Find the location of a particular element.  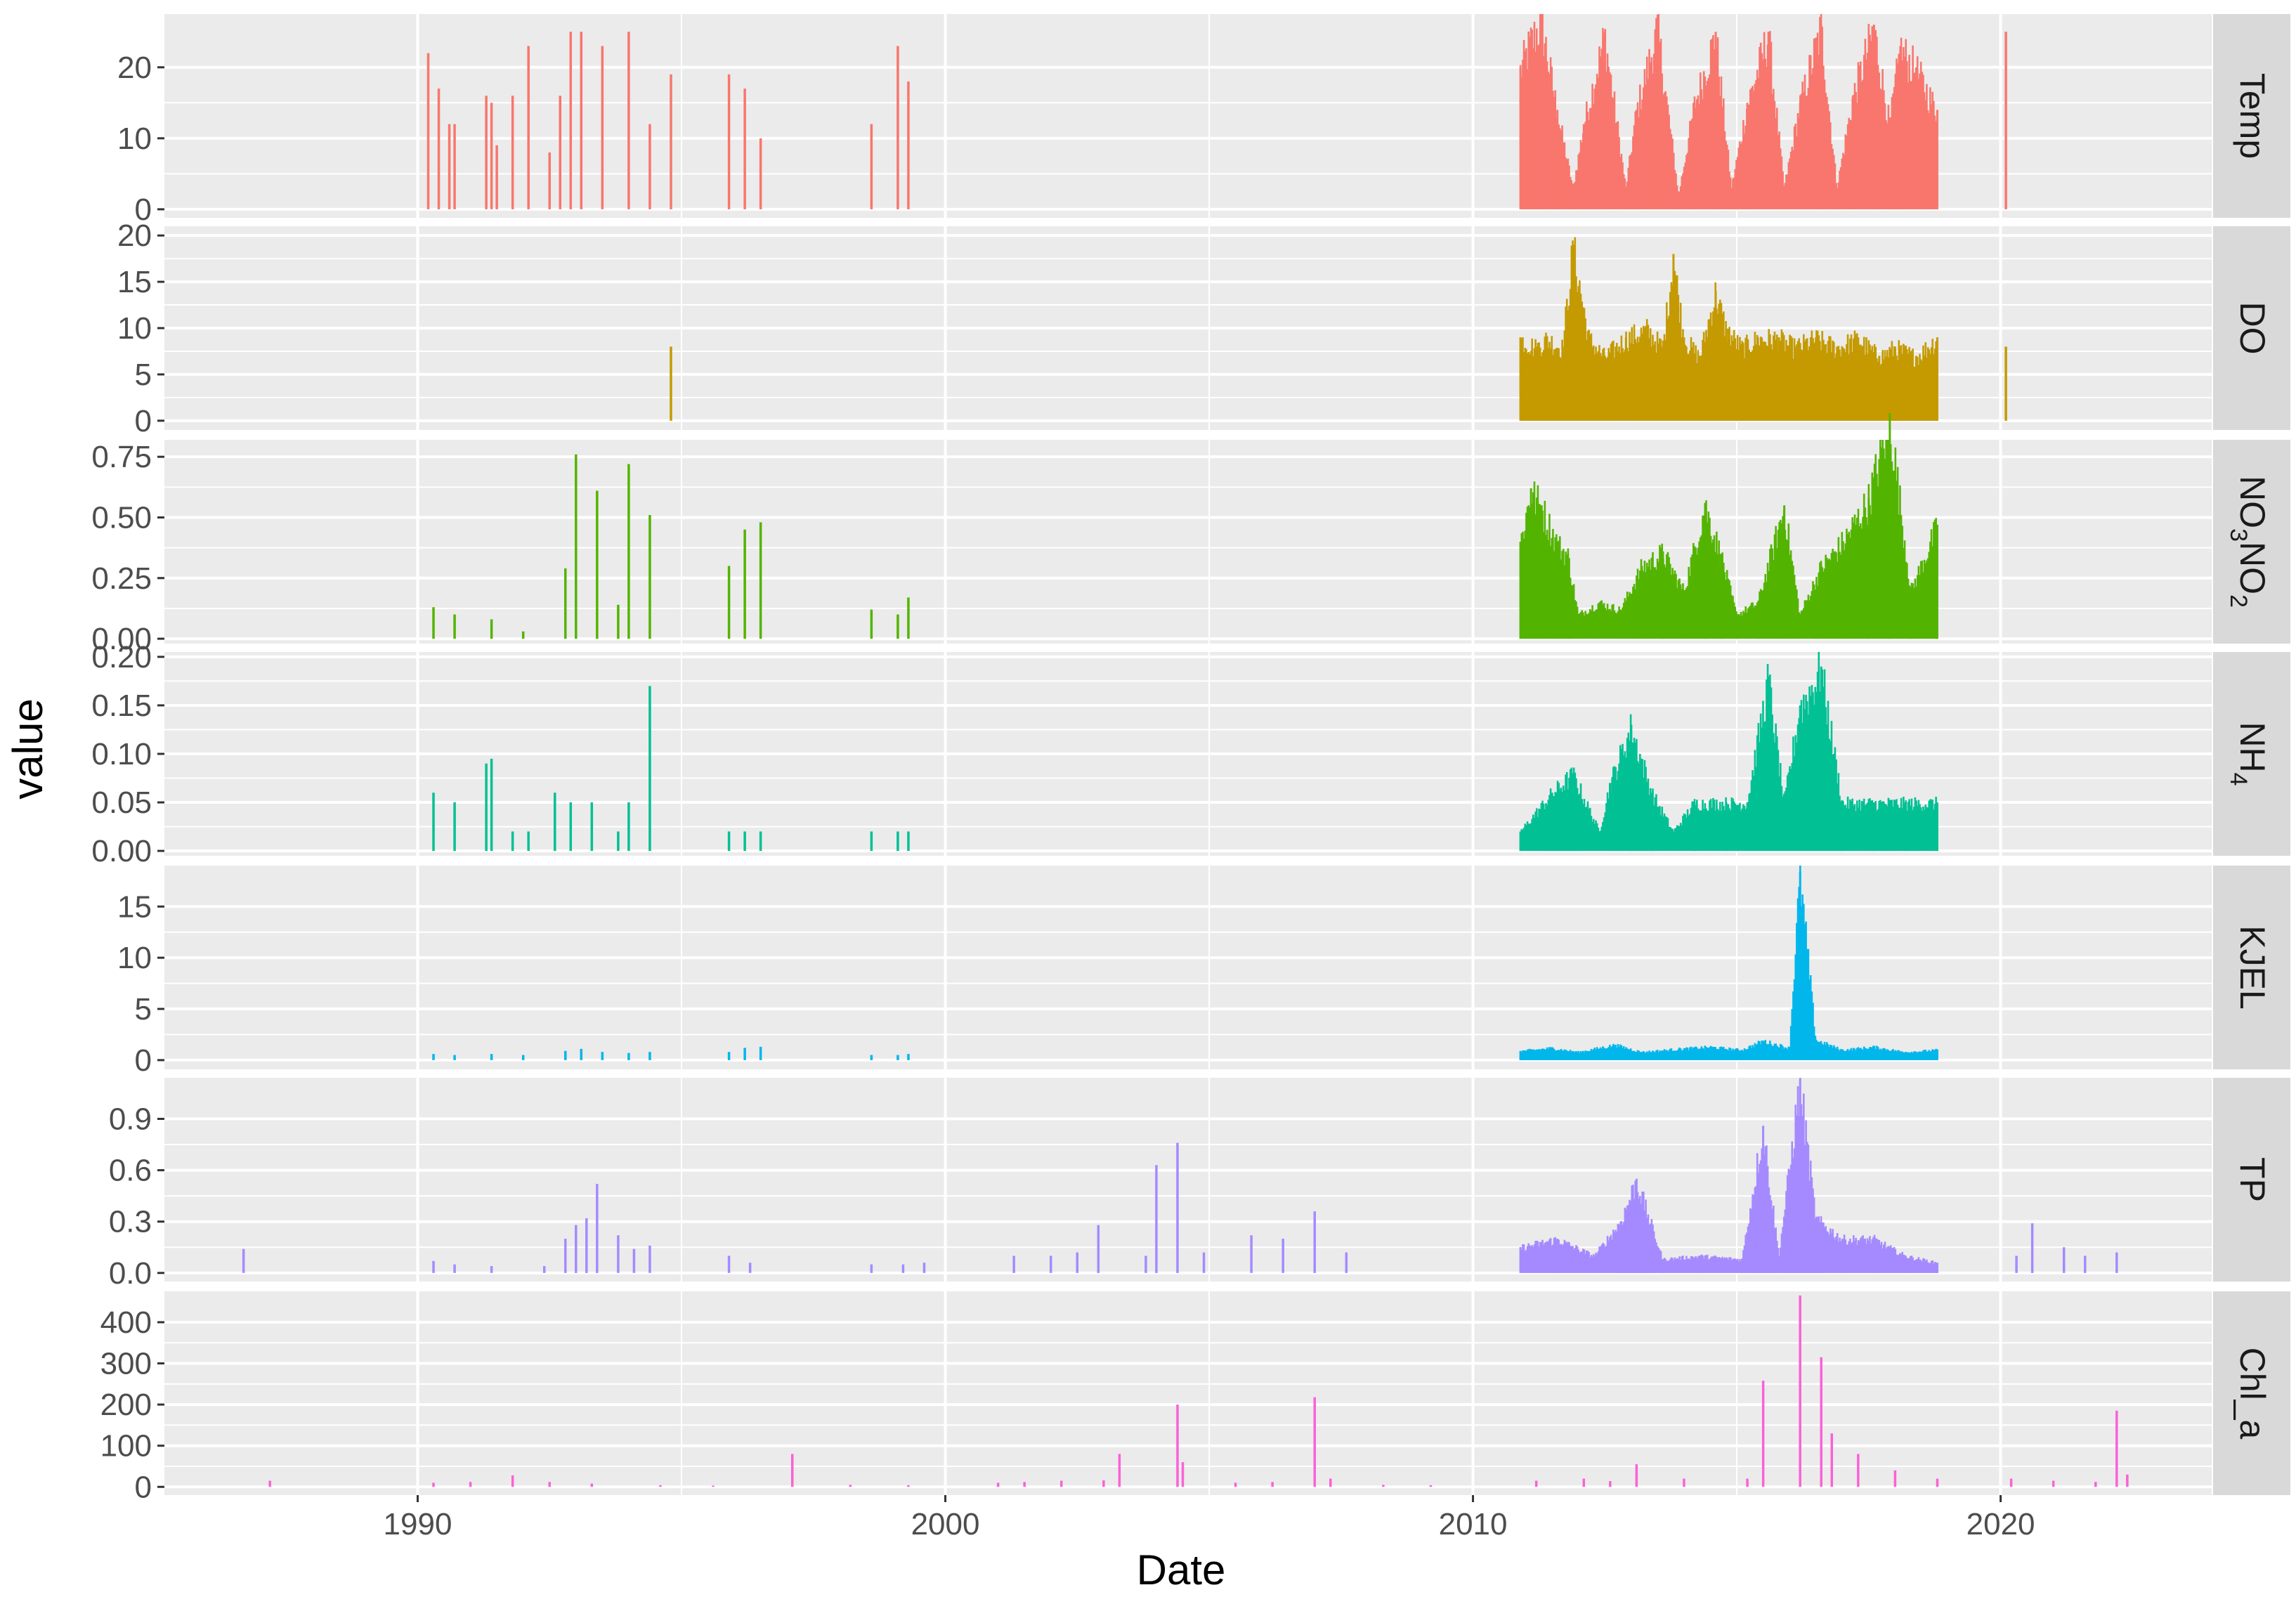

y-tick-label: 0.75 is located at coordinates (121, 457).